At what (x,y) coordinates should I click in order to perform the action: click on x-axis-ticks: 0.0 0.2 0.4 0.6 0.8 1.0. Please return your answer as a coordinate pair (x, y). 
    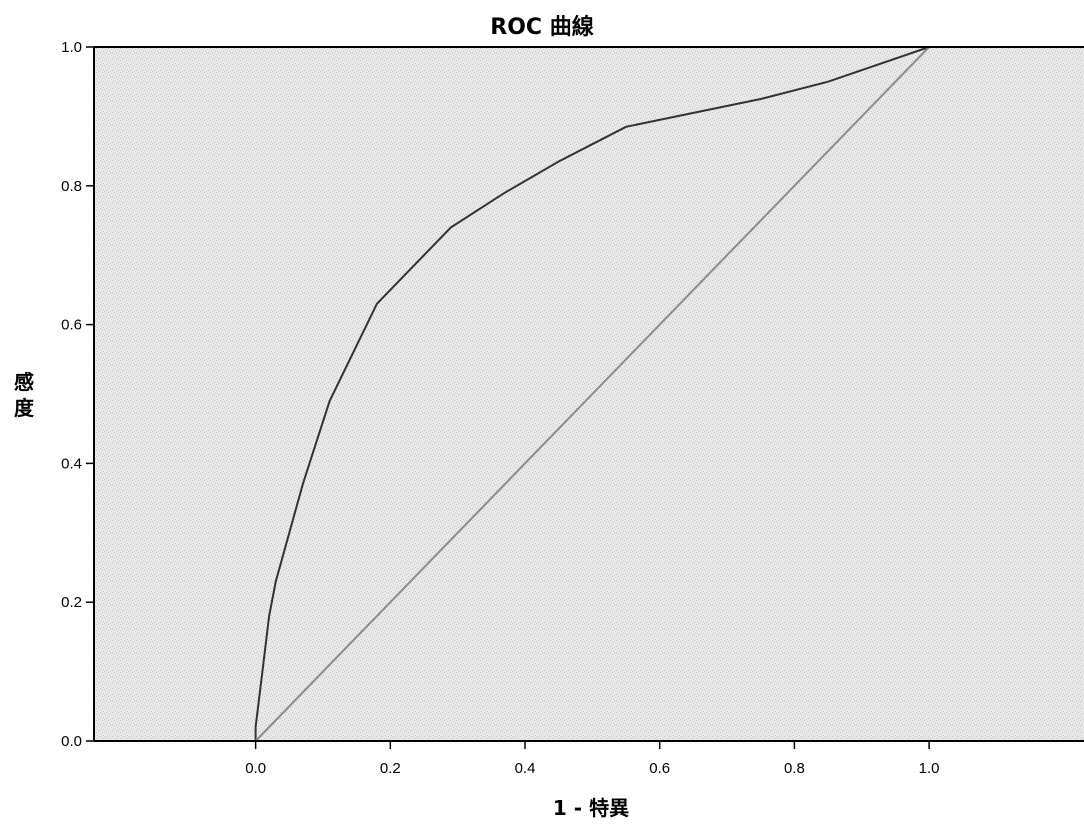
    Looking at the image, I should click on (592, 759).